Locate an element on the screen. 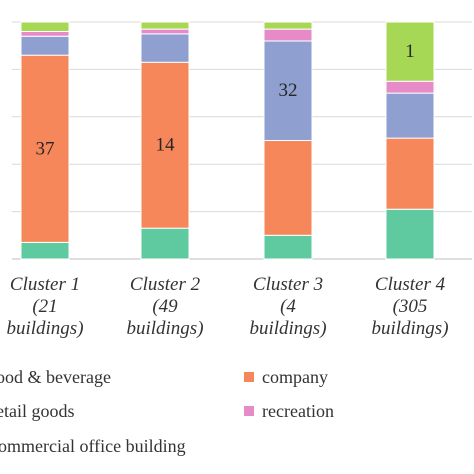  bar-segment-cluster2-commercial-office-building is located at coordinates (165, 243).